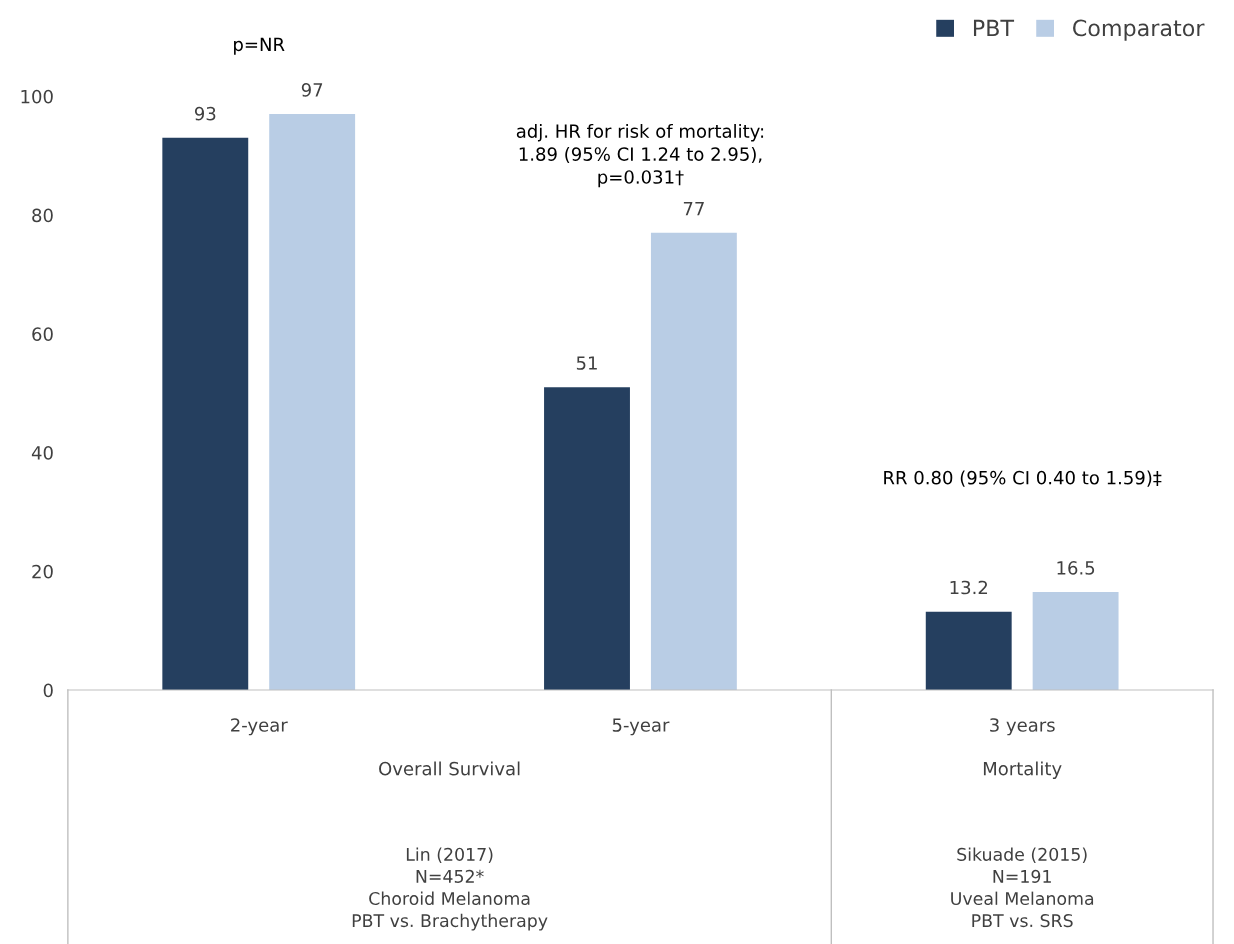 Image resolution: width=1234 pixels, height=944 pixels. What do you see at coordinates (641, 727) in the screenshot?
I see `x-tick-label: 5-year` at bounding box center [641, 727].